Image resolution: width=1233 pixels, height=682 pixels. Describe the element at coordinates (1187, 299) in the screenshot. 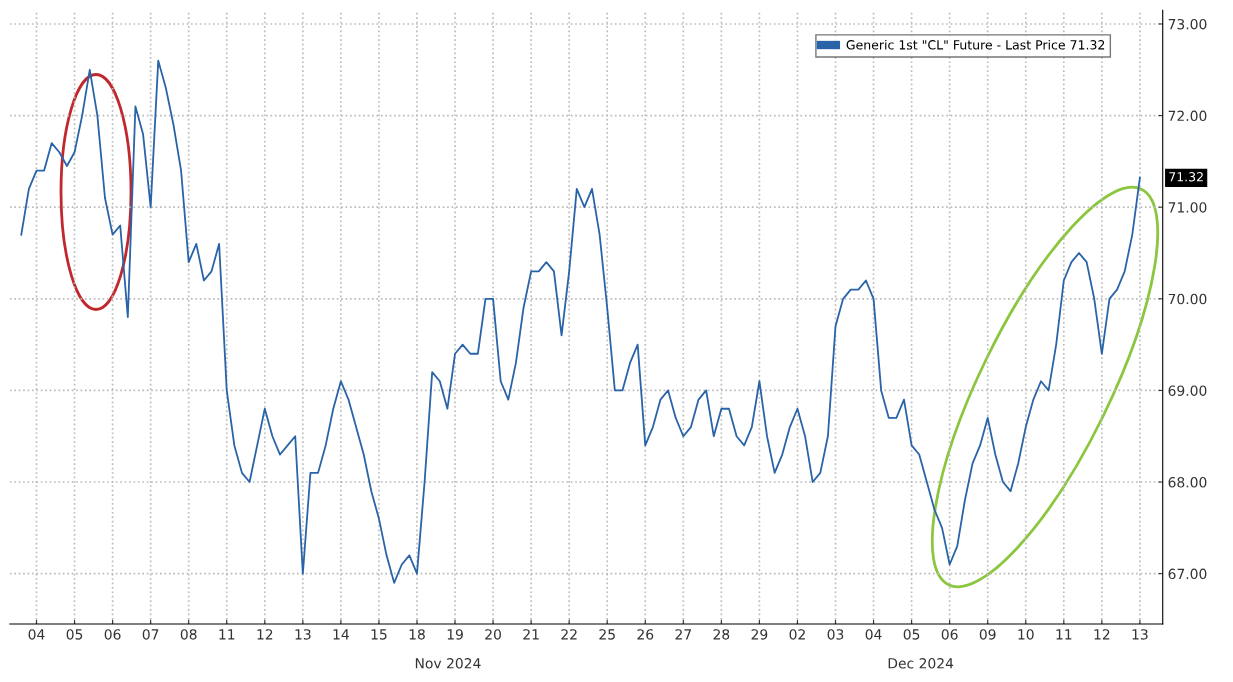

I see `y-tick-label: 70.00` at that location.